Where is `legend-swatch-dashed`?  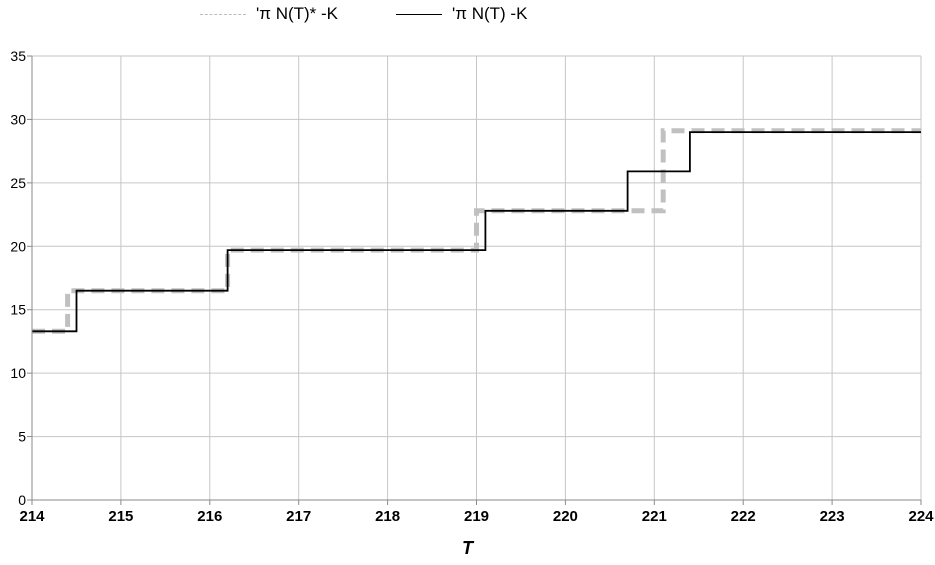 legend-swatch-dashed is located at coordinates (223, 14).